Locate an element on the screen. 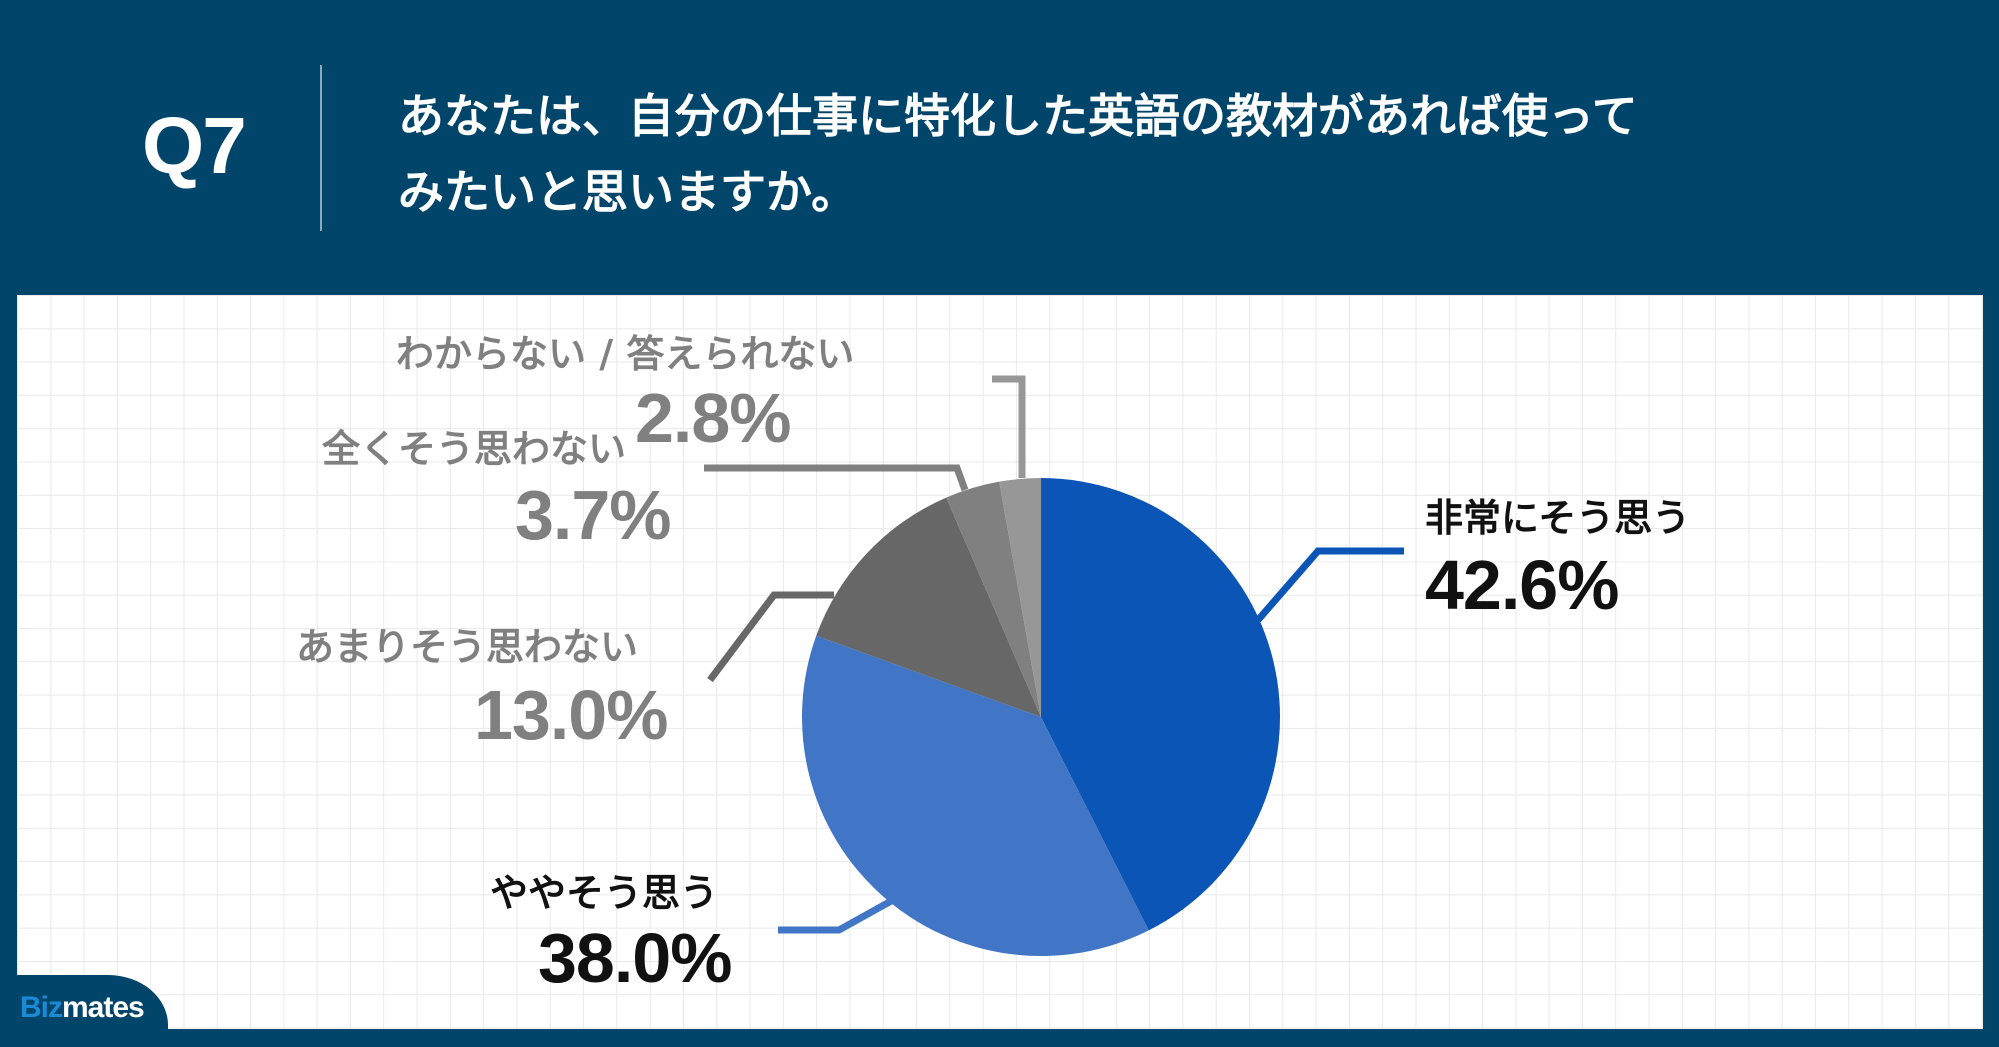  label-dont-know-category: わからない / 答えられない is located at coordinates (625, 354).